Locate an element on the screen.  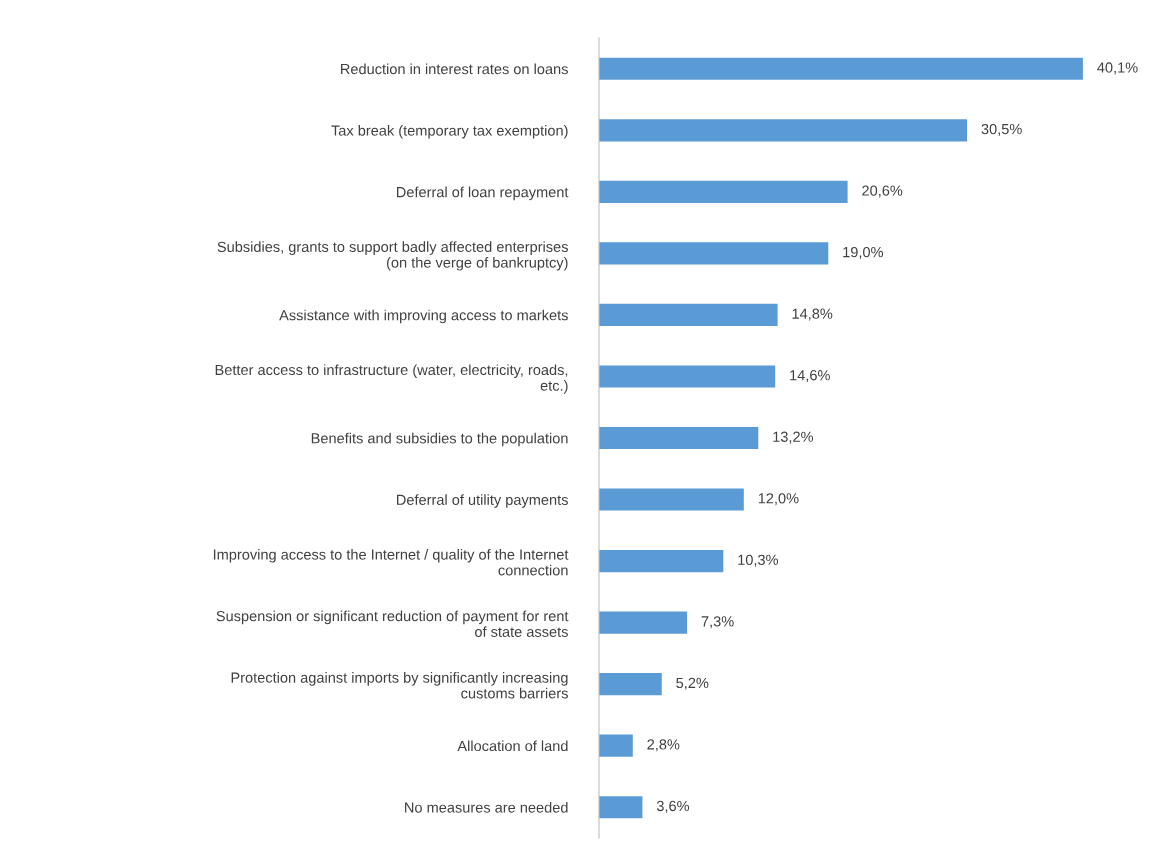
data-label: 12,0% is located at coordinates (778, 499).